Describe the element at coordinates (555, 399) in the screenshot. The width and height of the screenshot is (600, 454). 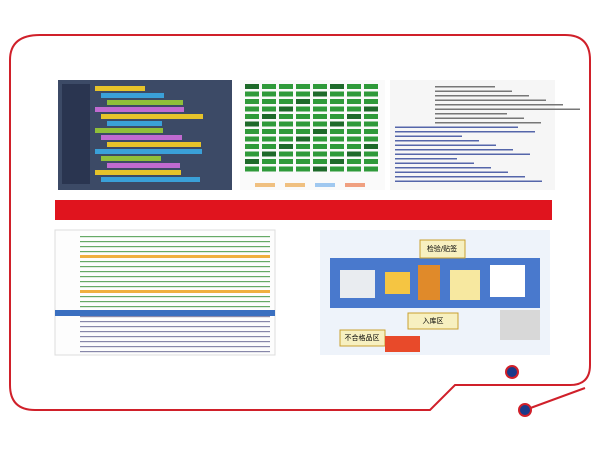
I see `connector` at that location.